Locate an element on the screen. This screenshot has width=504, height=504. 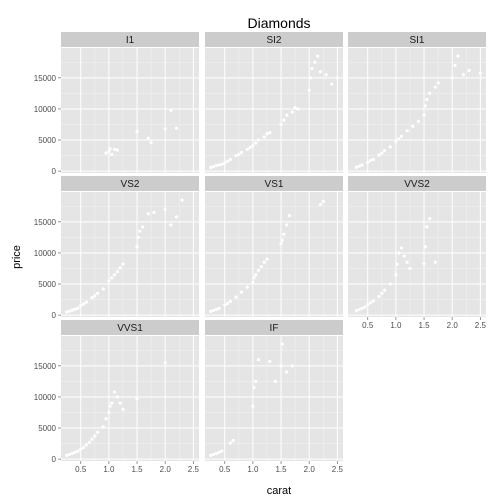
facet-i1: I1 0 5000 10000 15000 is located at coordinates (116, 104).